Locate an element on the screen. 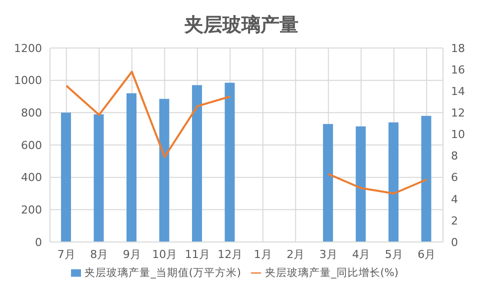 This screenshot has height=291, width=483. y2-tick-label: 14 is located at coordinates (458, 91).